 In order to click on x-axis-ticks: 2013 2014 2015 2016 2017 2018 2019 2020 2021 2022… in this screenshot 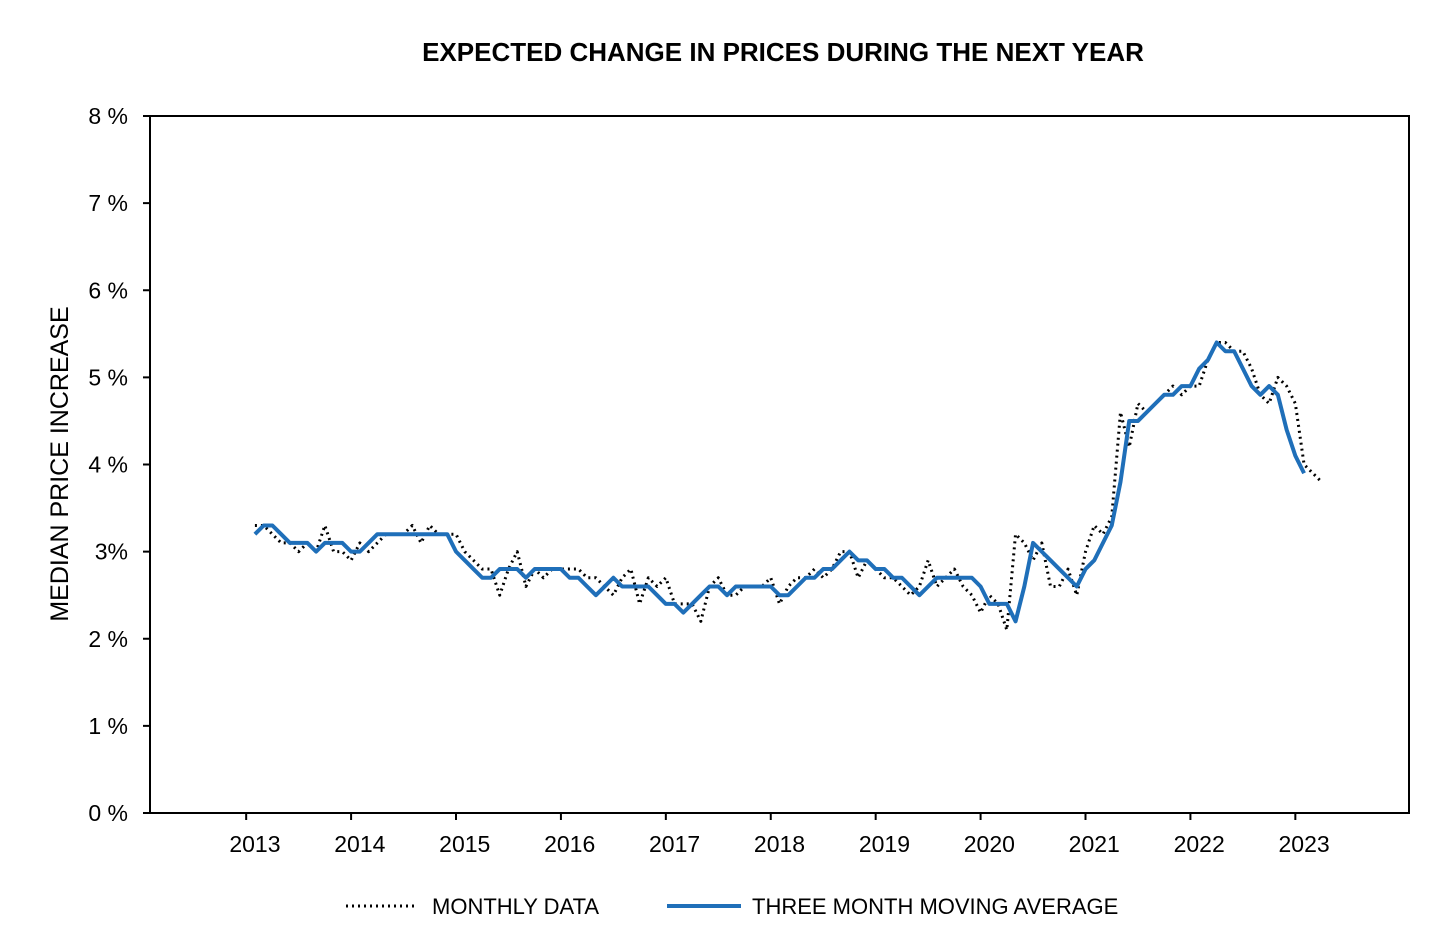, I will do `click(779, 835)`.